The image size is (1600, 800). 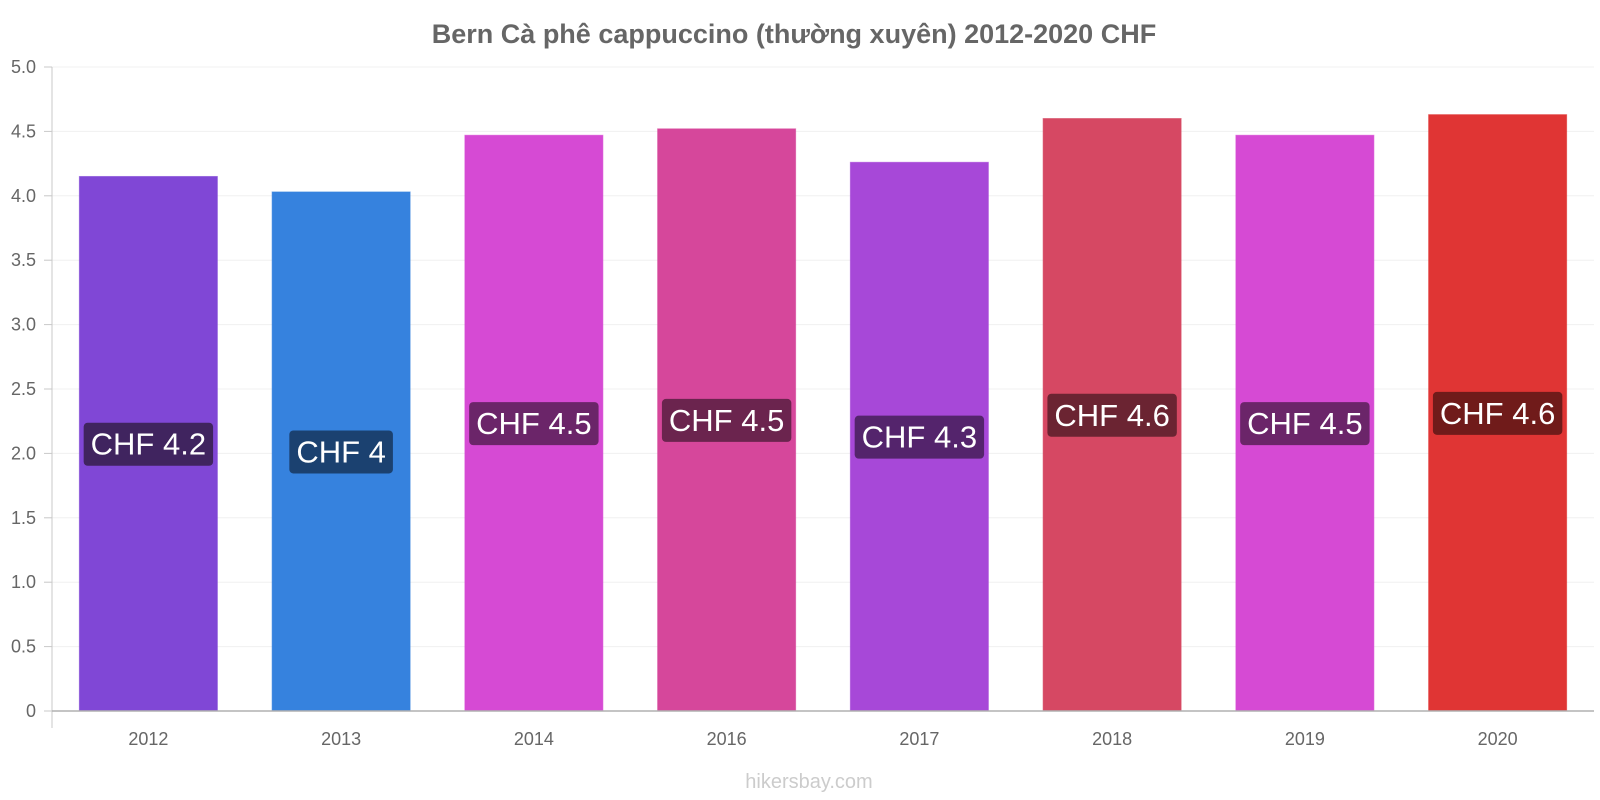 What do you see at coordinates (23, 325) in the screenshot?
I see `y-tick-label: 3.0` at bounding box center [23, 325].